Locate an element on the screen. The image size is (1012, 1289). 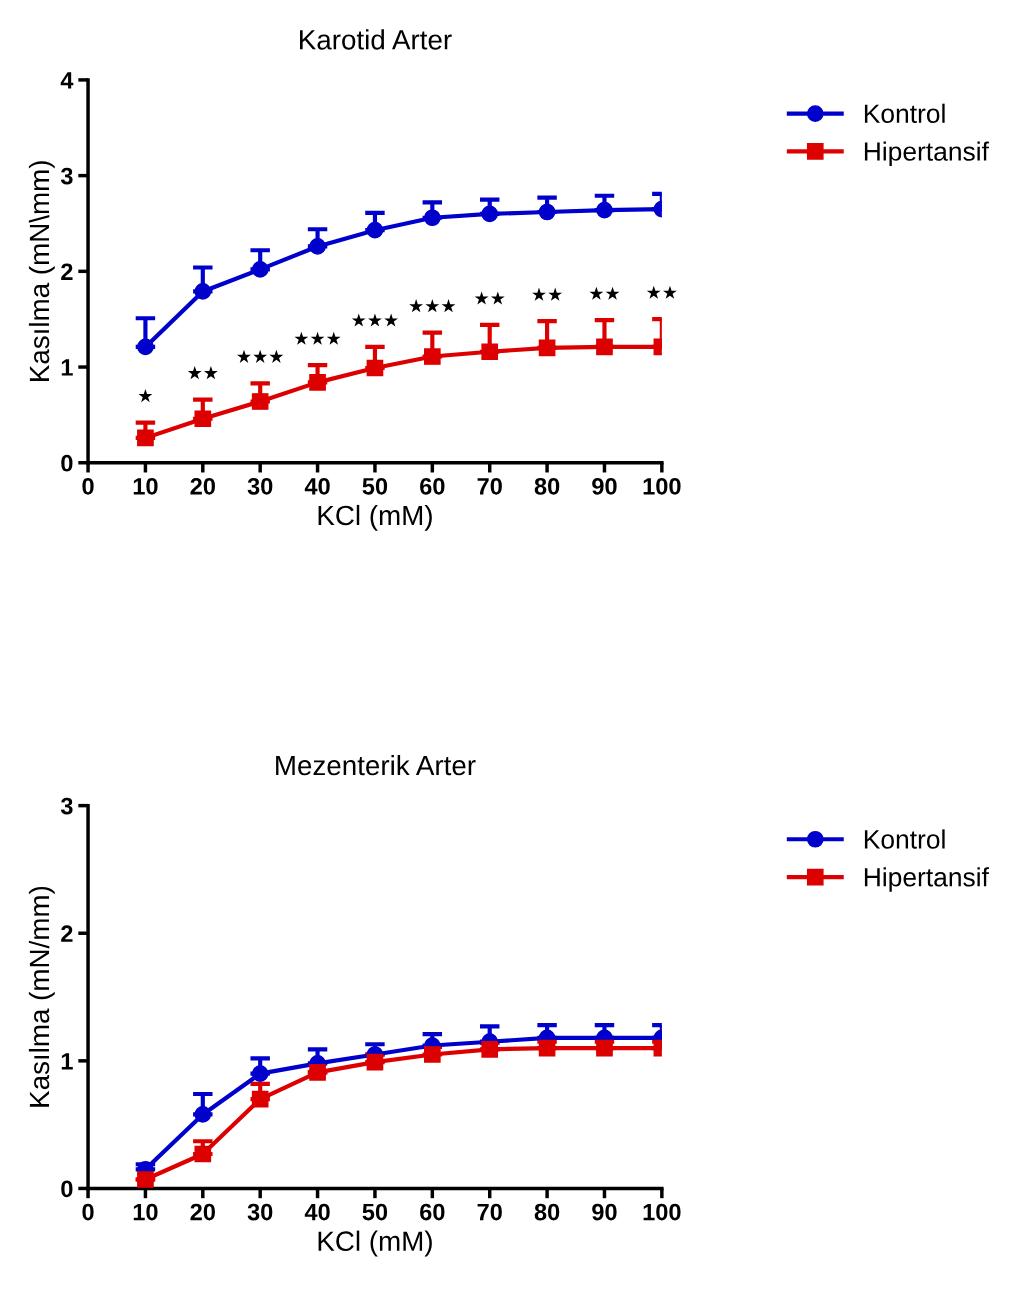
y-axis-title: Kasılma (mN\mm) is located at coordinates (41, 271).